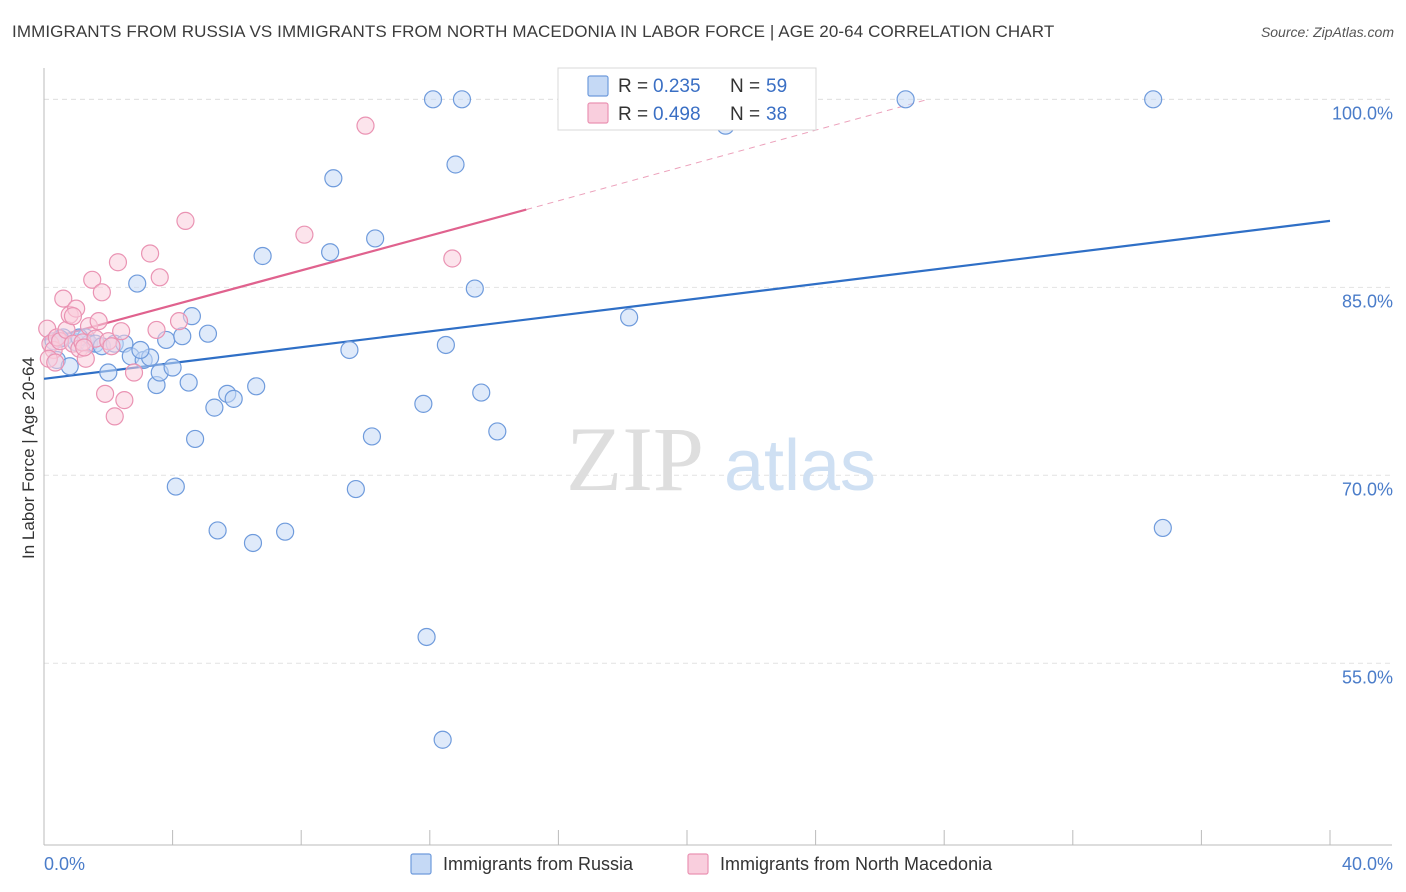 This screenshot has height=892, width=1406. I want to click on legend: R = 0.235 N = 59 R = 0.498 N = 38, so click(687, 99).